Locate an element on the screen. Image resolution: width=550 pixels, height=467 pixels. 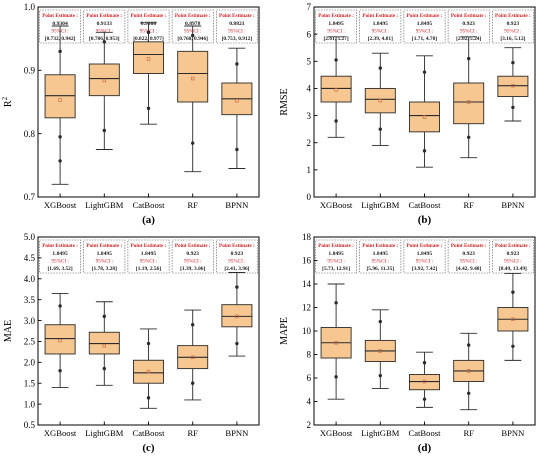
x-tick-label: XGBoost is located at coordinates (336, 205).